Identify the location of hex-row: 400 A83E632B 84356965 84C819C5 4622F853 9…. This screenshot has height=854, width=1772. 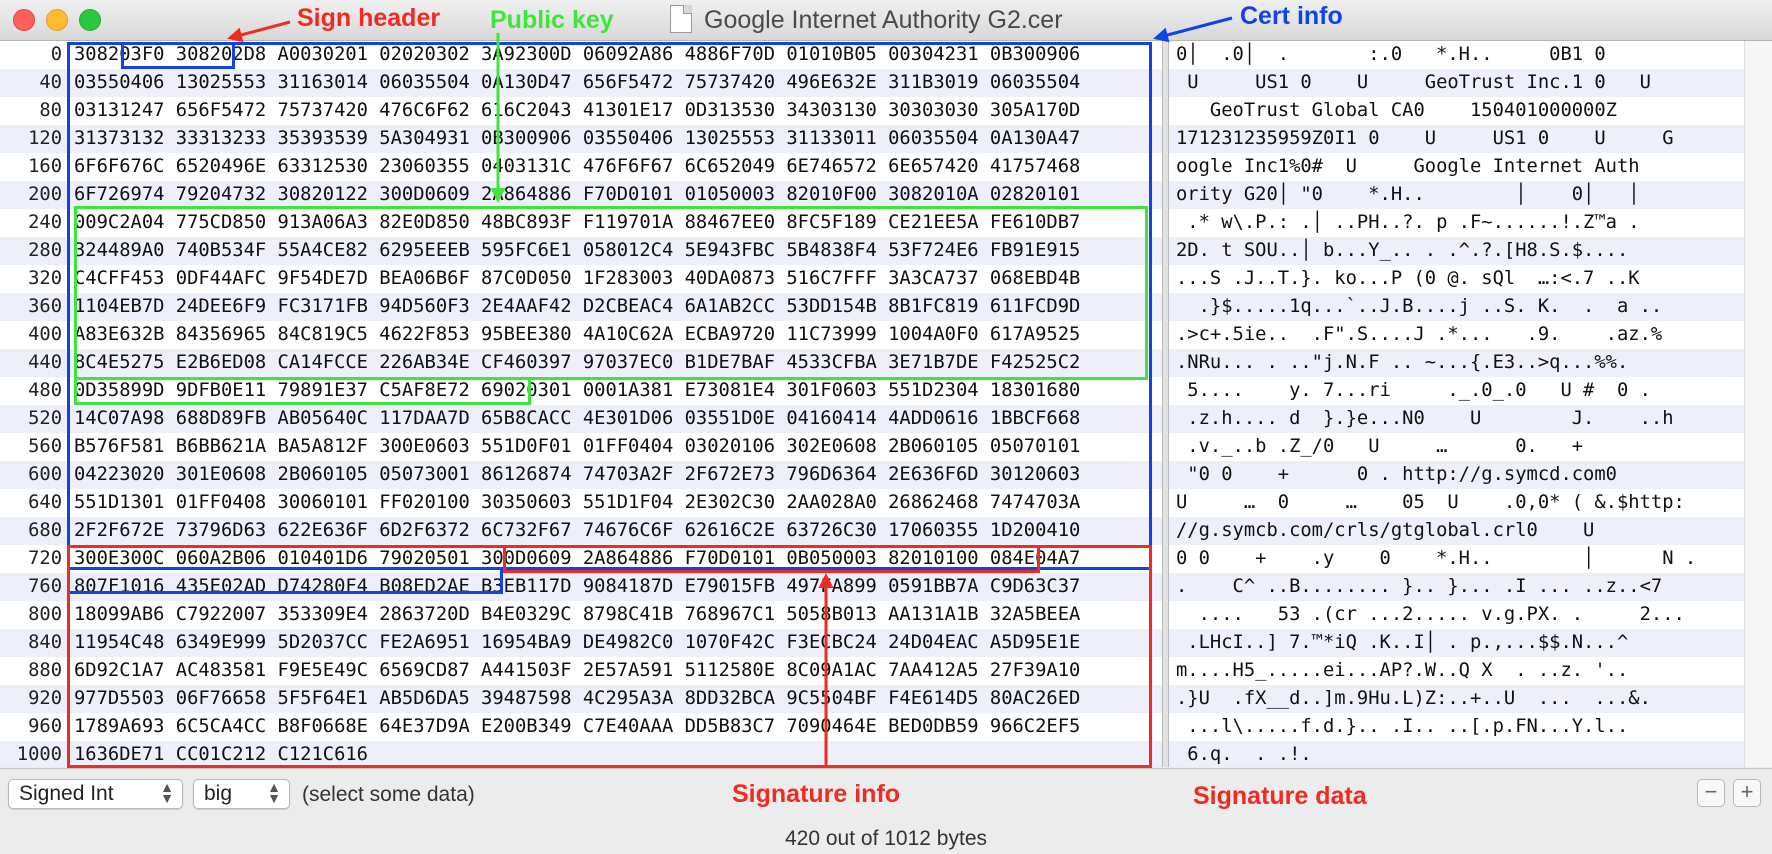
(886, 335).